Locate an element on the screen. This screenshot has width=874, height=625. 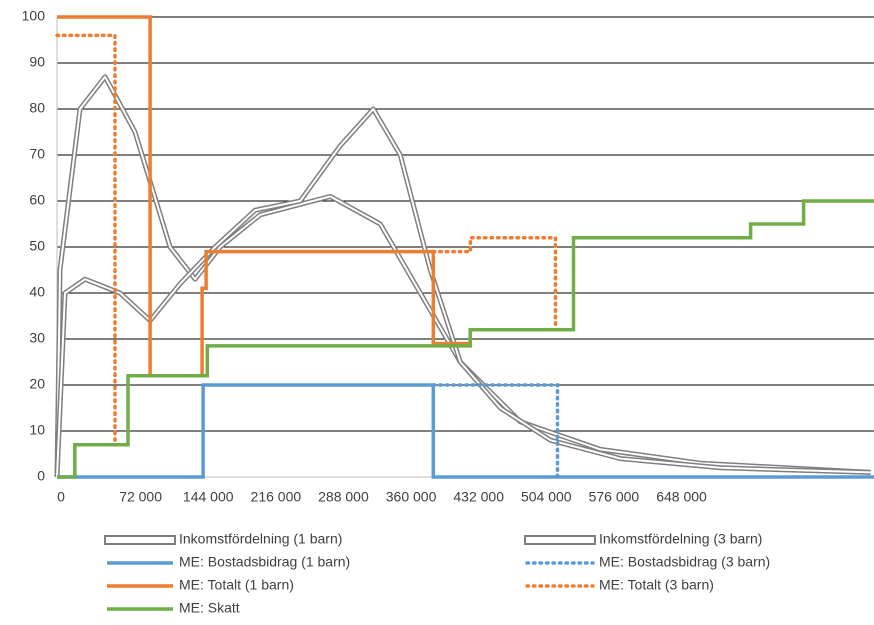
y-tick-label: 30 is located at coordinates (37, 338).